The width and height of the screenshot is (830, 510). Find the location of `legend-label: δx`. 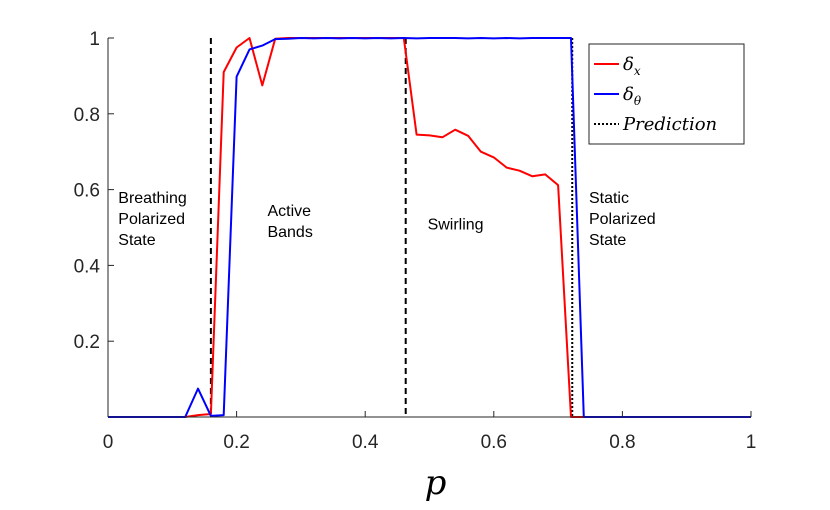

legend-label: δx is located at coordinates (632, 66).